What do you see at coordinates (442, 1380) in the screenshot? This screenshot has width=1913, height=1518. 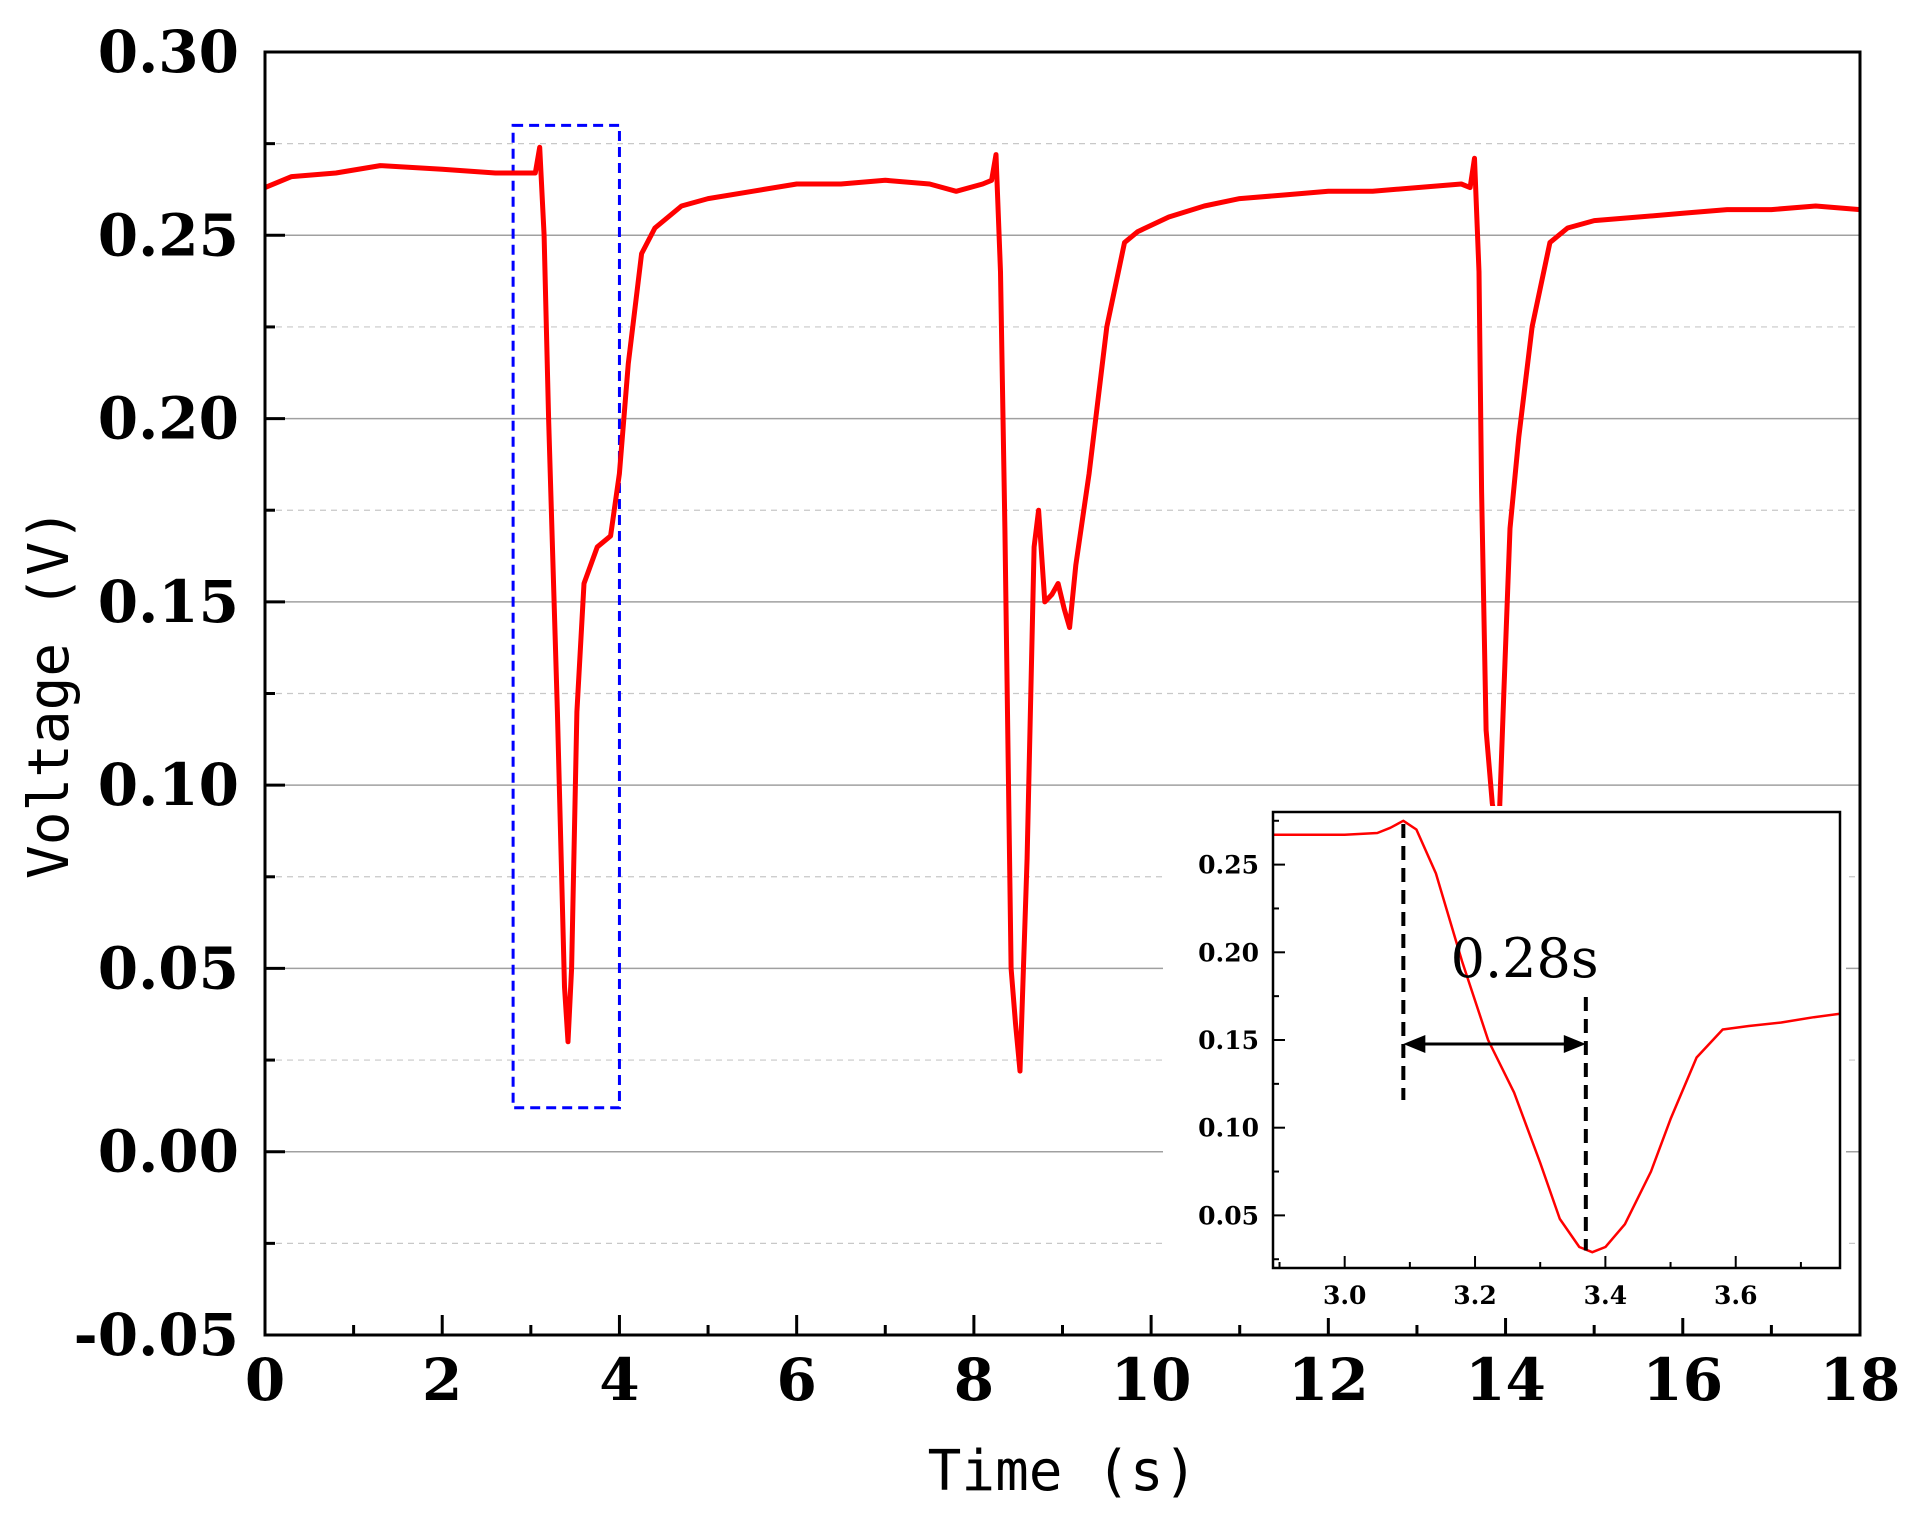 I see `x-tick-label: 2` at bounding box center [442, 1380].